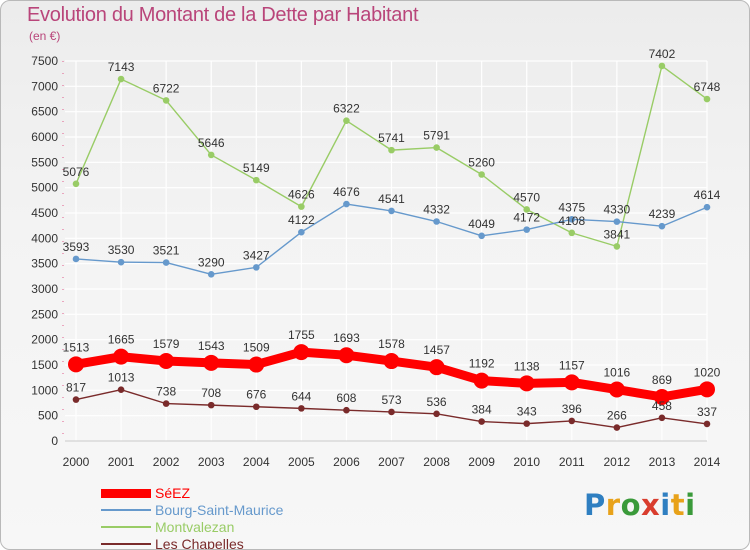  What do you see at coordinates (44, 264) in the screenshot?
I see `y-tick-label: 3500` at bounding box center [44, 264].